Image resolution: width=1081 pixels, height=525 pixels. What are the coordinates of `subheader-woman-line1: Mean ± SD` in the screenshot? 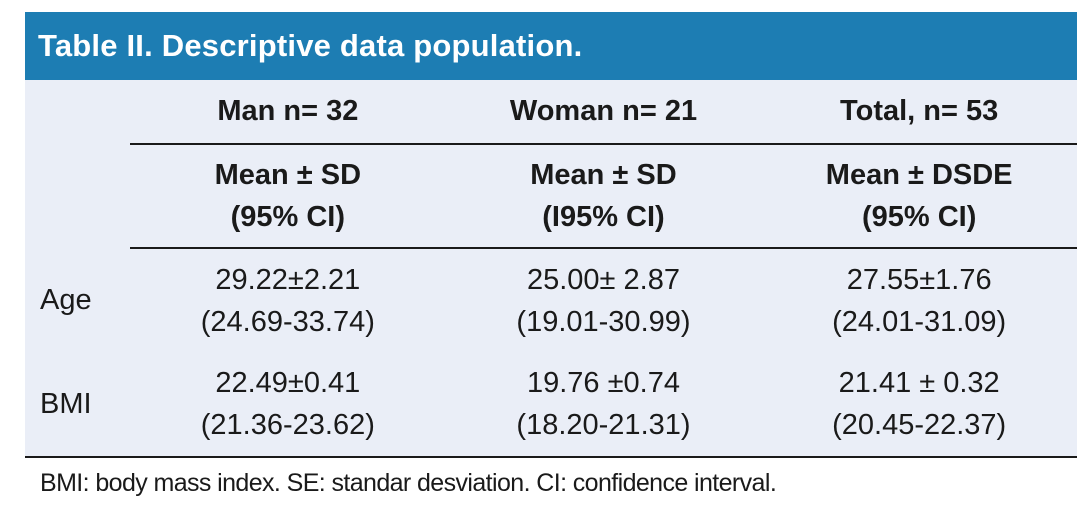 It's located at (603, 175).